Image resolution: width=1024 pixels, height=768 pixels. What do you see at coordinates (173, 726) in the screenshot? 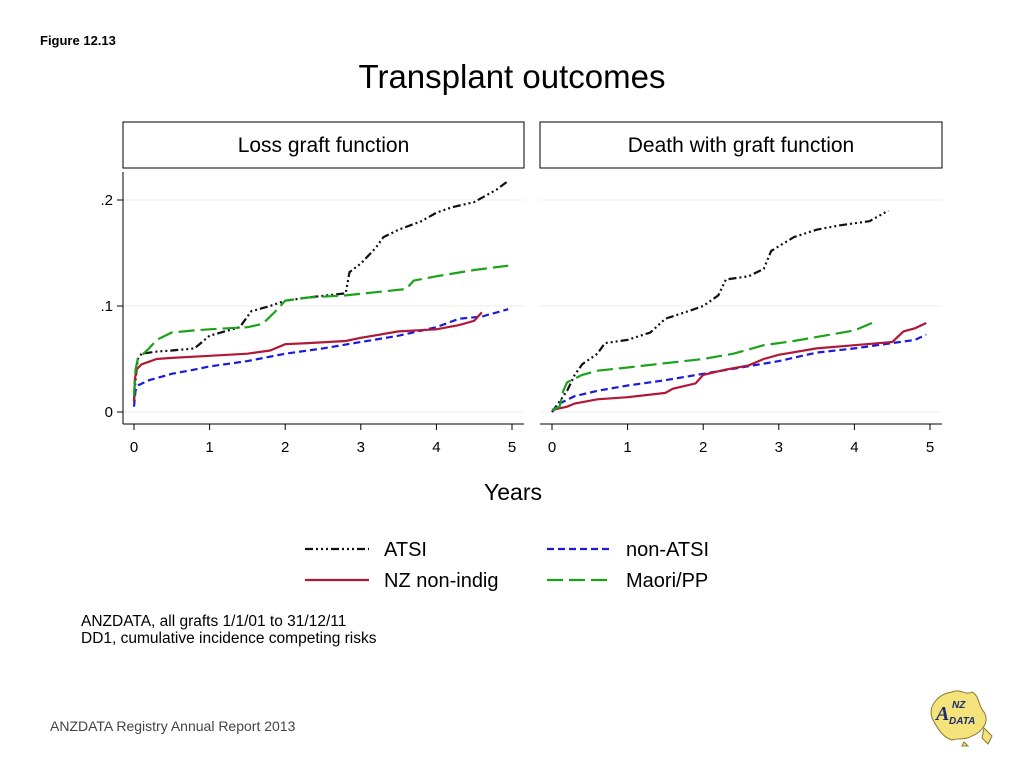
I see `footer-text: ANZDATA Registry Annual Report 2013` at bounding box center [173, 726].